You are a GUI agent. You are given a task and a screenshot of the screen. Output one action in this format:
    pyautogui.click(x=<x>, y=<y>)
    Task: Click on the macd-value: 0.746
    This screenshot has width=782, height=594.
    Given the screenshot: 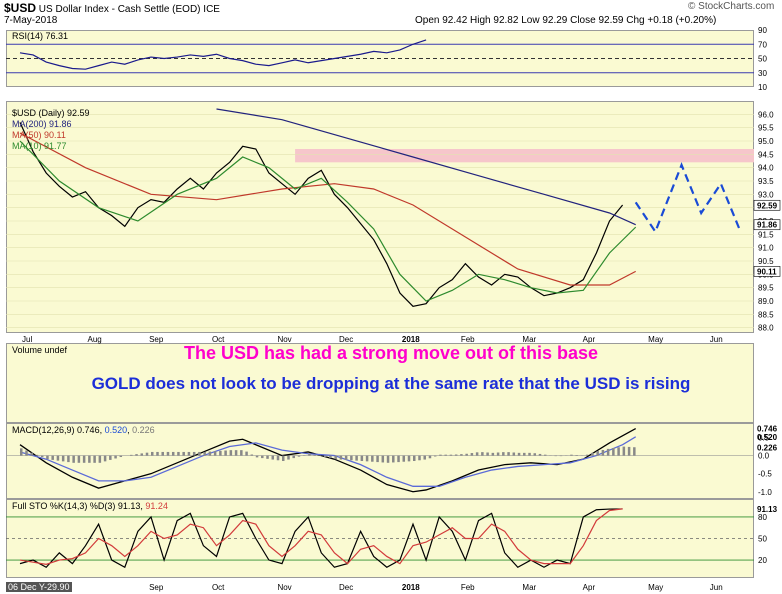 What is the action you would take?
    pyautogui.click(x=88, y=430)
    